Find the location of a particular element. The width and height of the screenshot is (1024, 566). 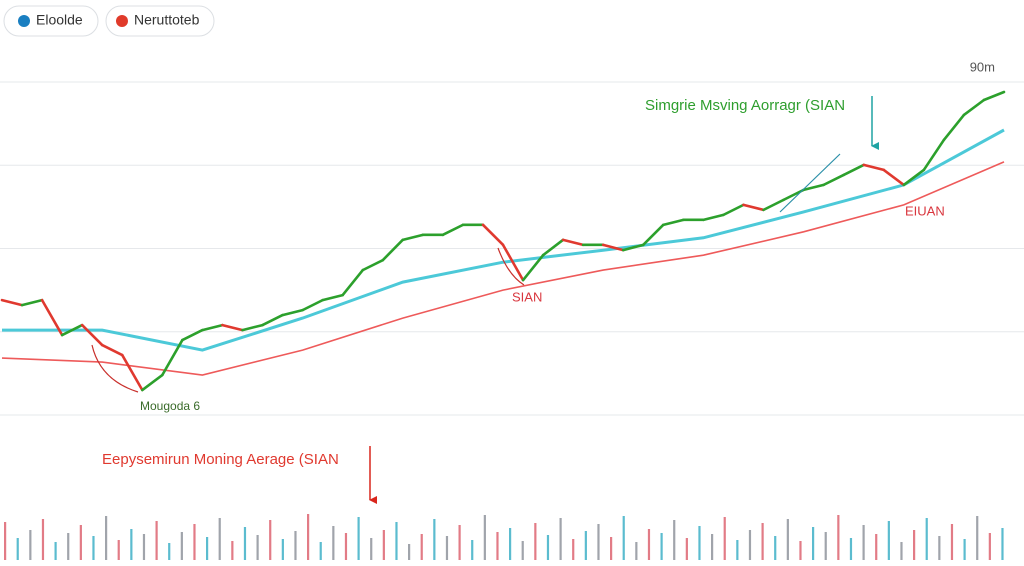

pointer-line is located at coordinates (810, 183).